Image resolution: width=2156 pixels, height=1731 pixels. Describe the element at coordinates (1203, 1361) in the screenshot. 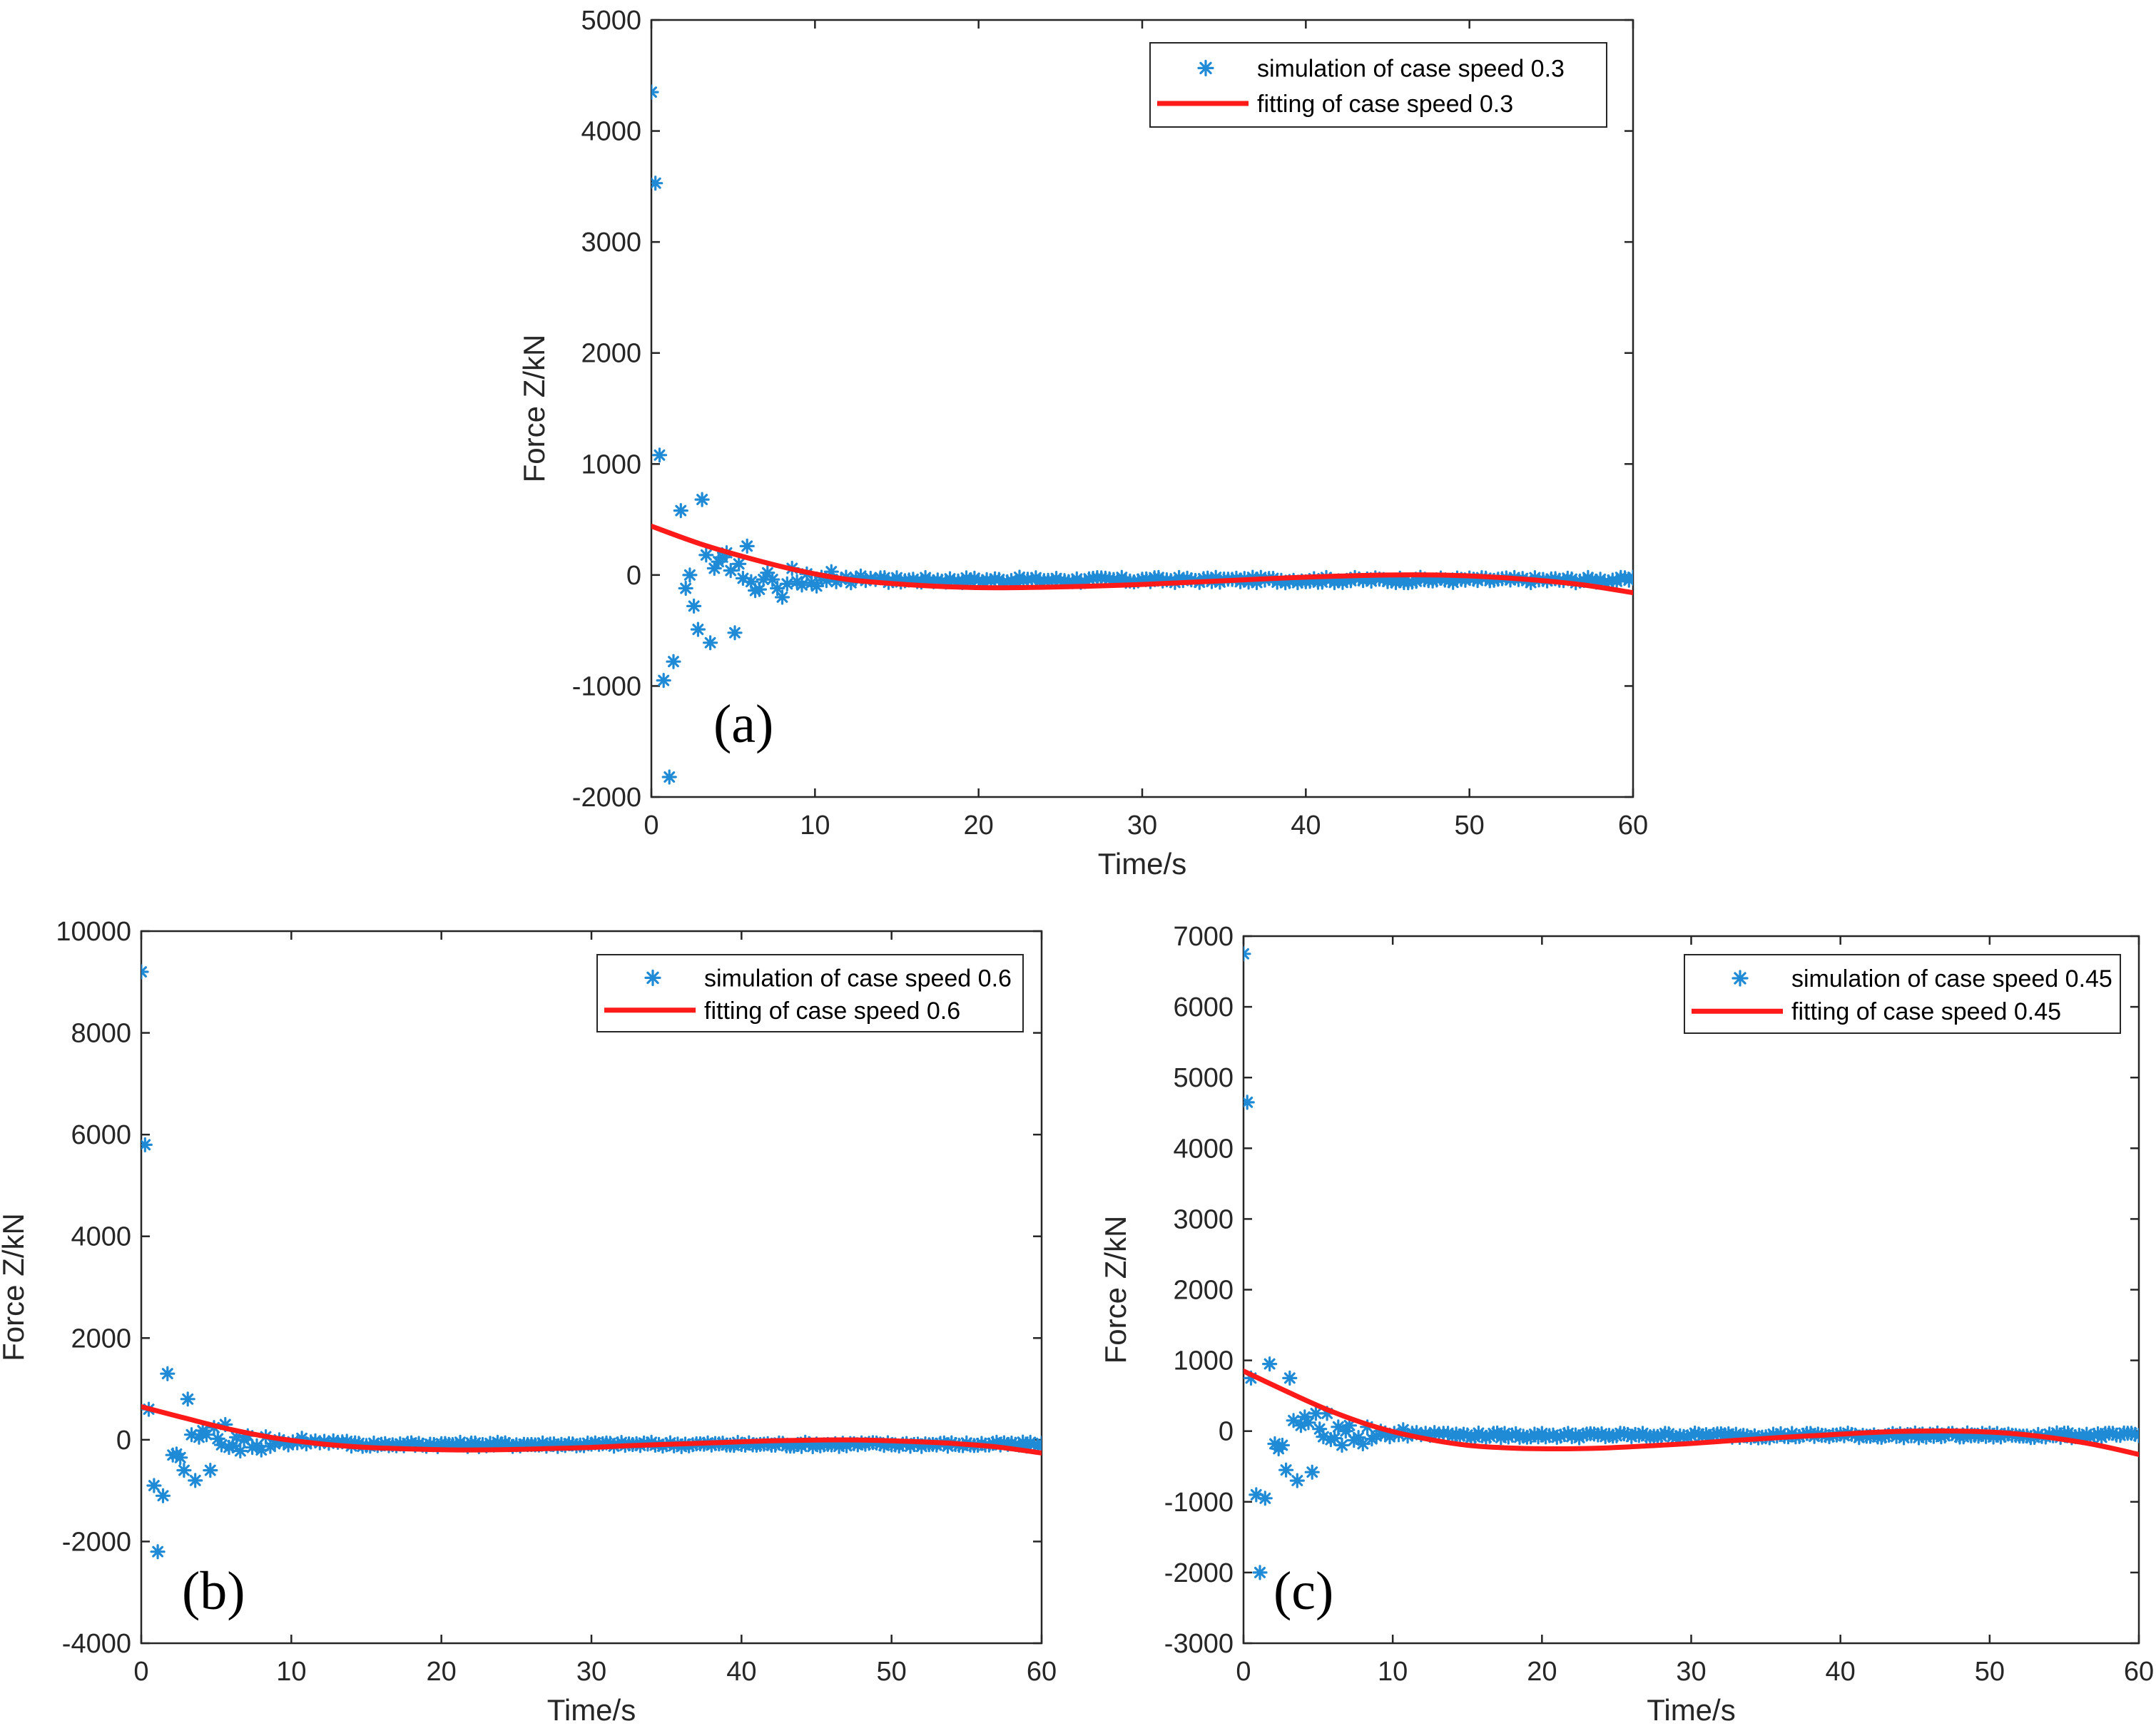

I see `y-tick-label: 1000` at that location.